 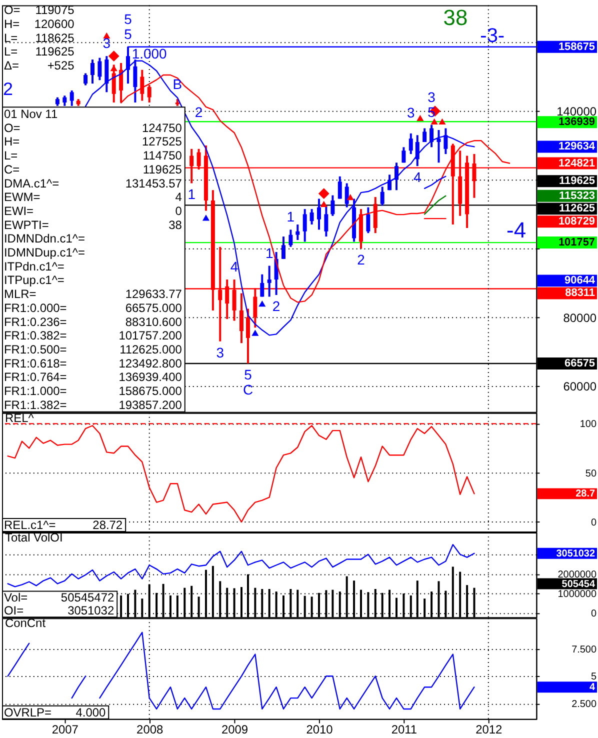 I want to click on text: MLR= 129633.77, so click(x=93, y=294).